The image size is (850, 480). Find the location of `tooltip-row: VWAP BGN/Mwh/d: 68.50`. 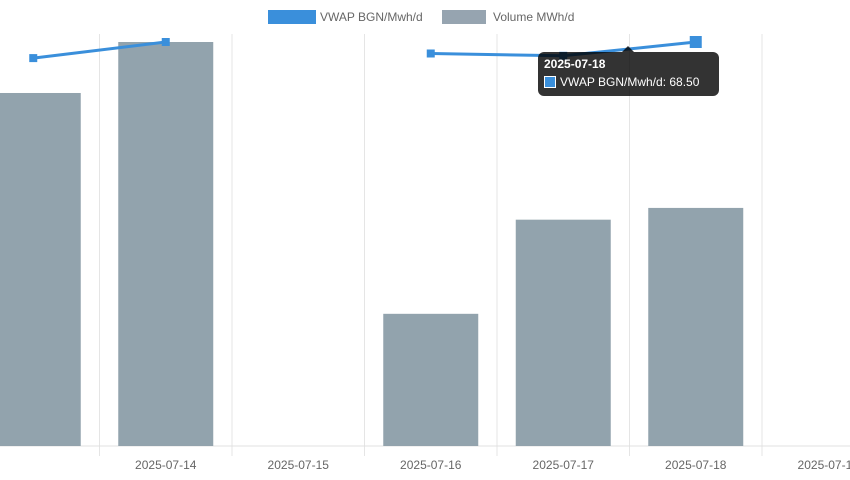

tooltip-row: VWAP BGN/Mwh/d: 68.50 is located at coordinates (628, 82).